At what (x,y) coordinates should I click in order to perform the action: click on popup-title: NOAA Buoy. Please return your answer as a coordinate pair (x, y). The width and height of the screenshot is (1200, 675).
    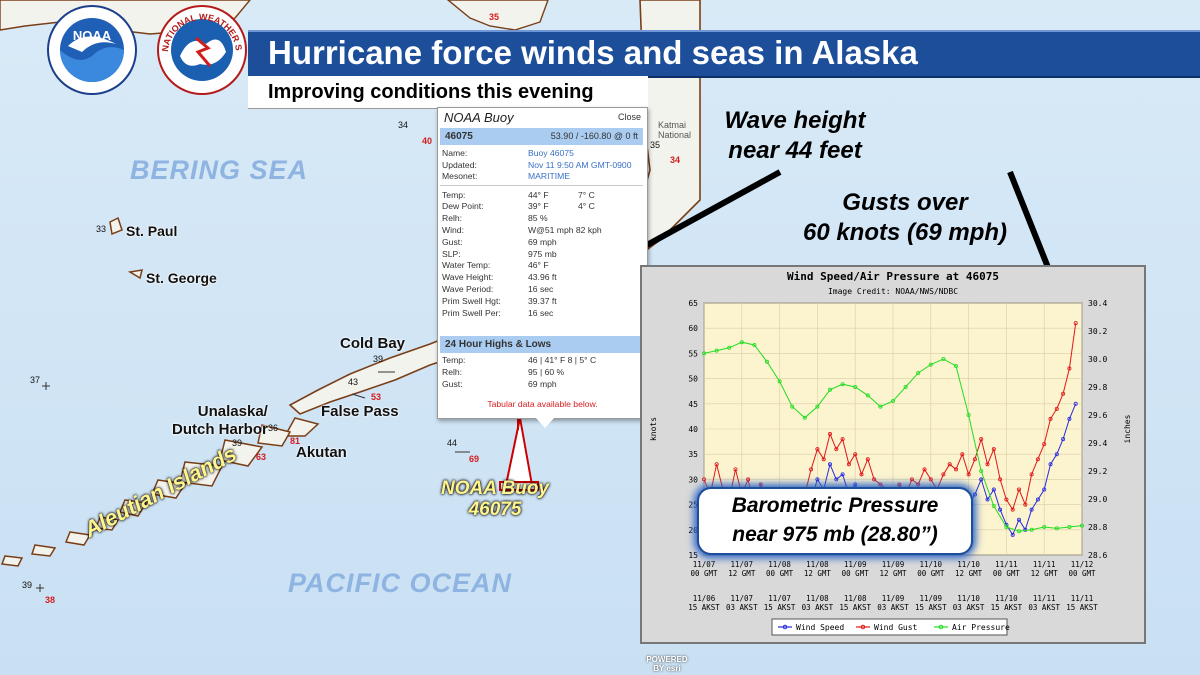
    Looking at the image, I should click on (479, 117).